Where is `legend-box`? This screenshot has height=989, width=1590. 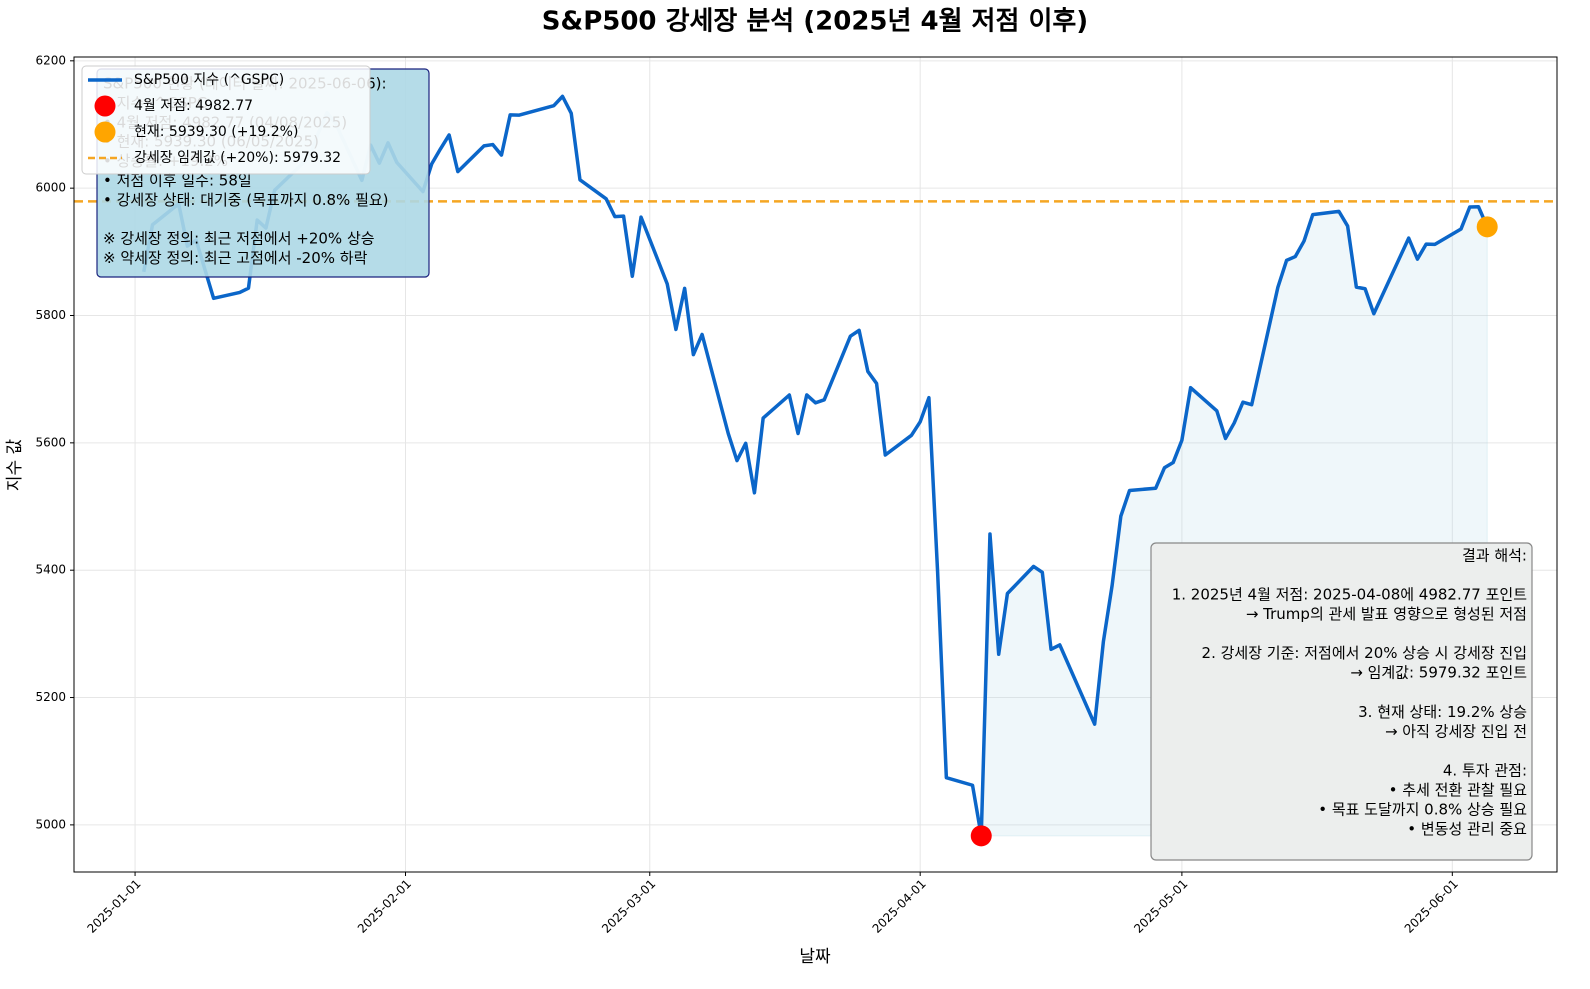
legend-box is located at coordinates (226, 120).